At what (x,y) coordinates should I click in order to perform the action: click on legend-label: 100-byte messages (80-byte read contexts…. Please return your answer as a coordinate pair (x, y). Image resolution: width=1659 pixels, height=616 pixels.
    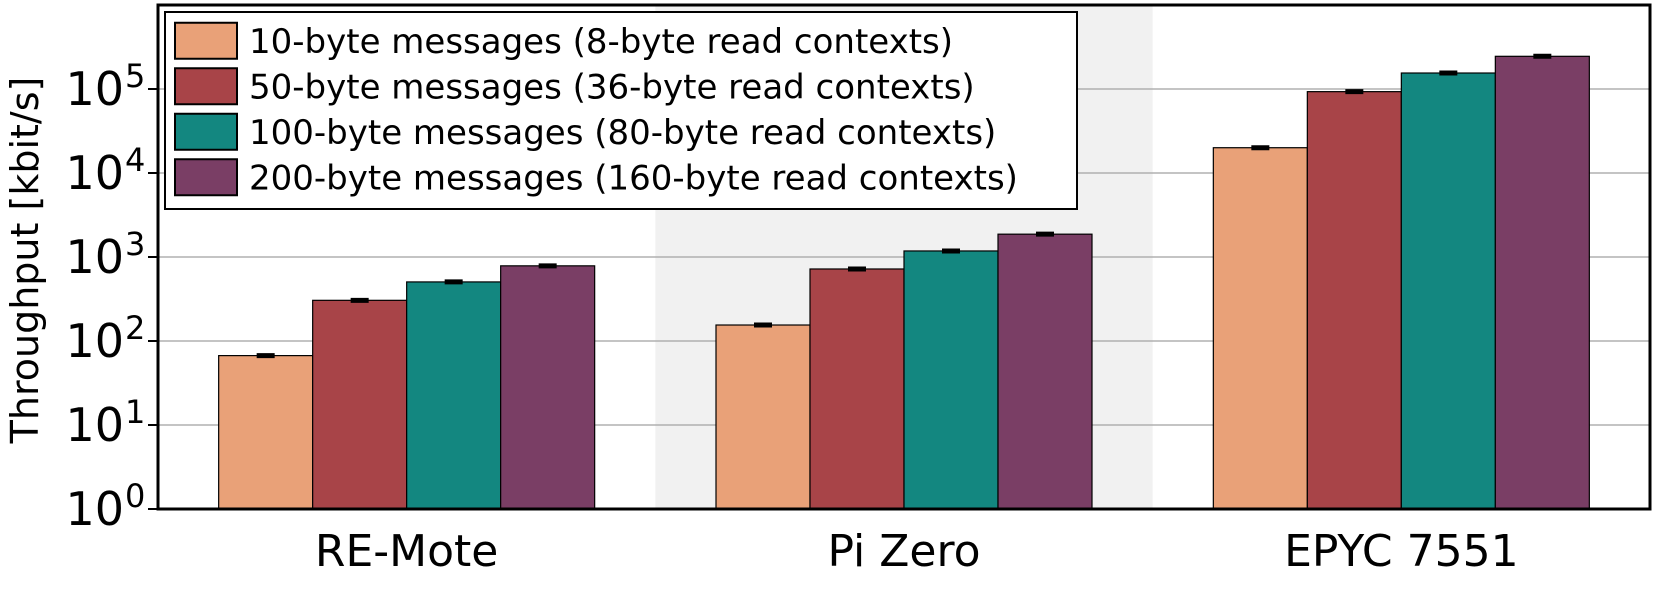
    Looking at the image, I should click on (622, 133).